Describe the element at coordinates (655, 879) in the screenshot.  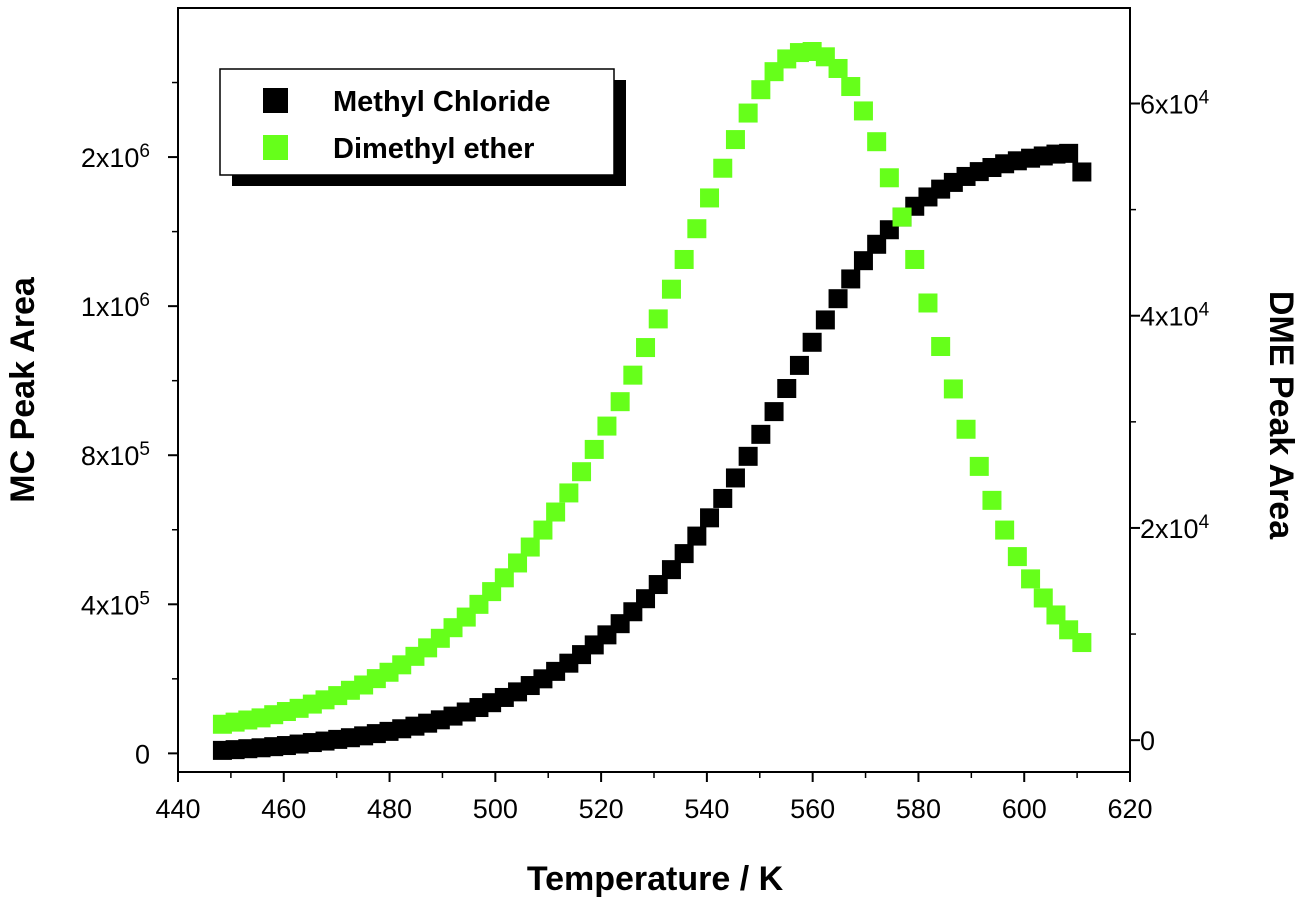
I see `x-axis-title: Temperature / K` at that location.